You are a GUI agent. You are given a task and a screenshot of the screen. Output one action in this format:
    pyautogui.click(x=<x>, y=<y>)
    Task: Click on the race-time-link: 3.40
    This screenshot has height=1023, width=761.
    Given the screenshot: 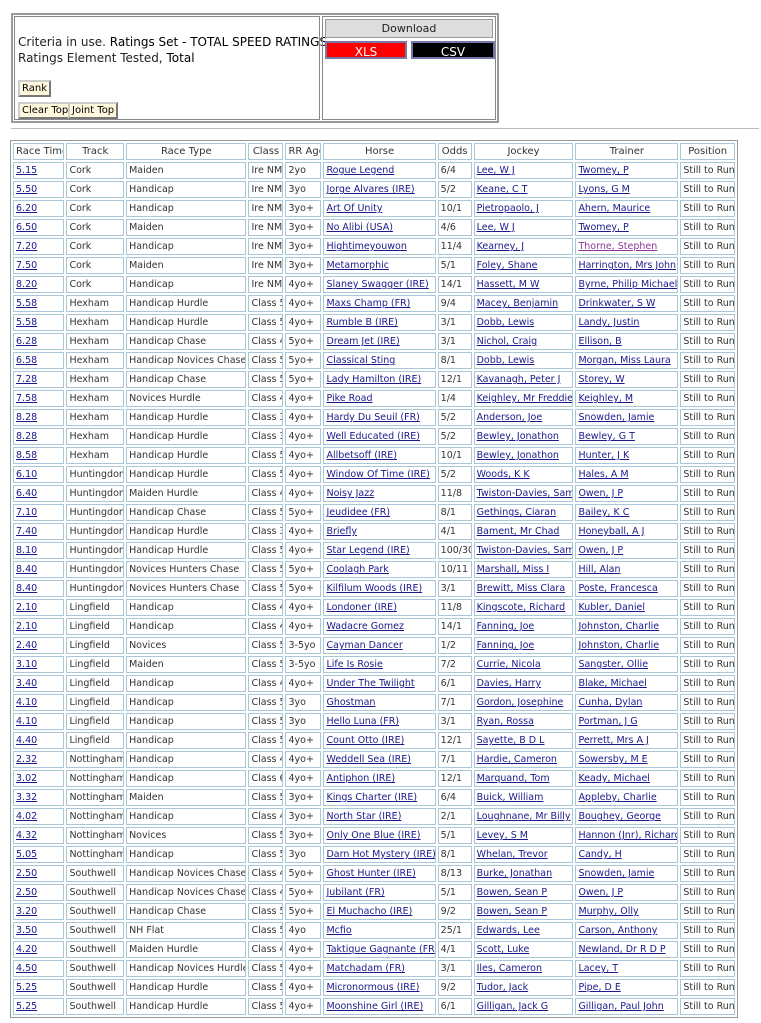 What is the action you would take?
    pyautogui.click(x=27, y=683)
    